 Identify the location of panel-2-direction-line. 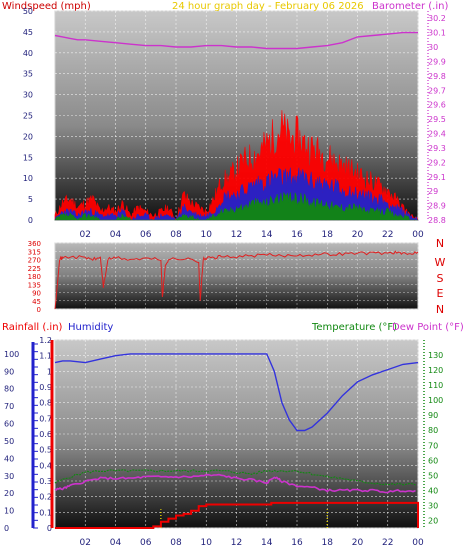
(236, 280).